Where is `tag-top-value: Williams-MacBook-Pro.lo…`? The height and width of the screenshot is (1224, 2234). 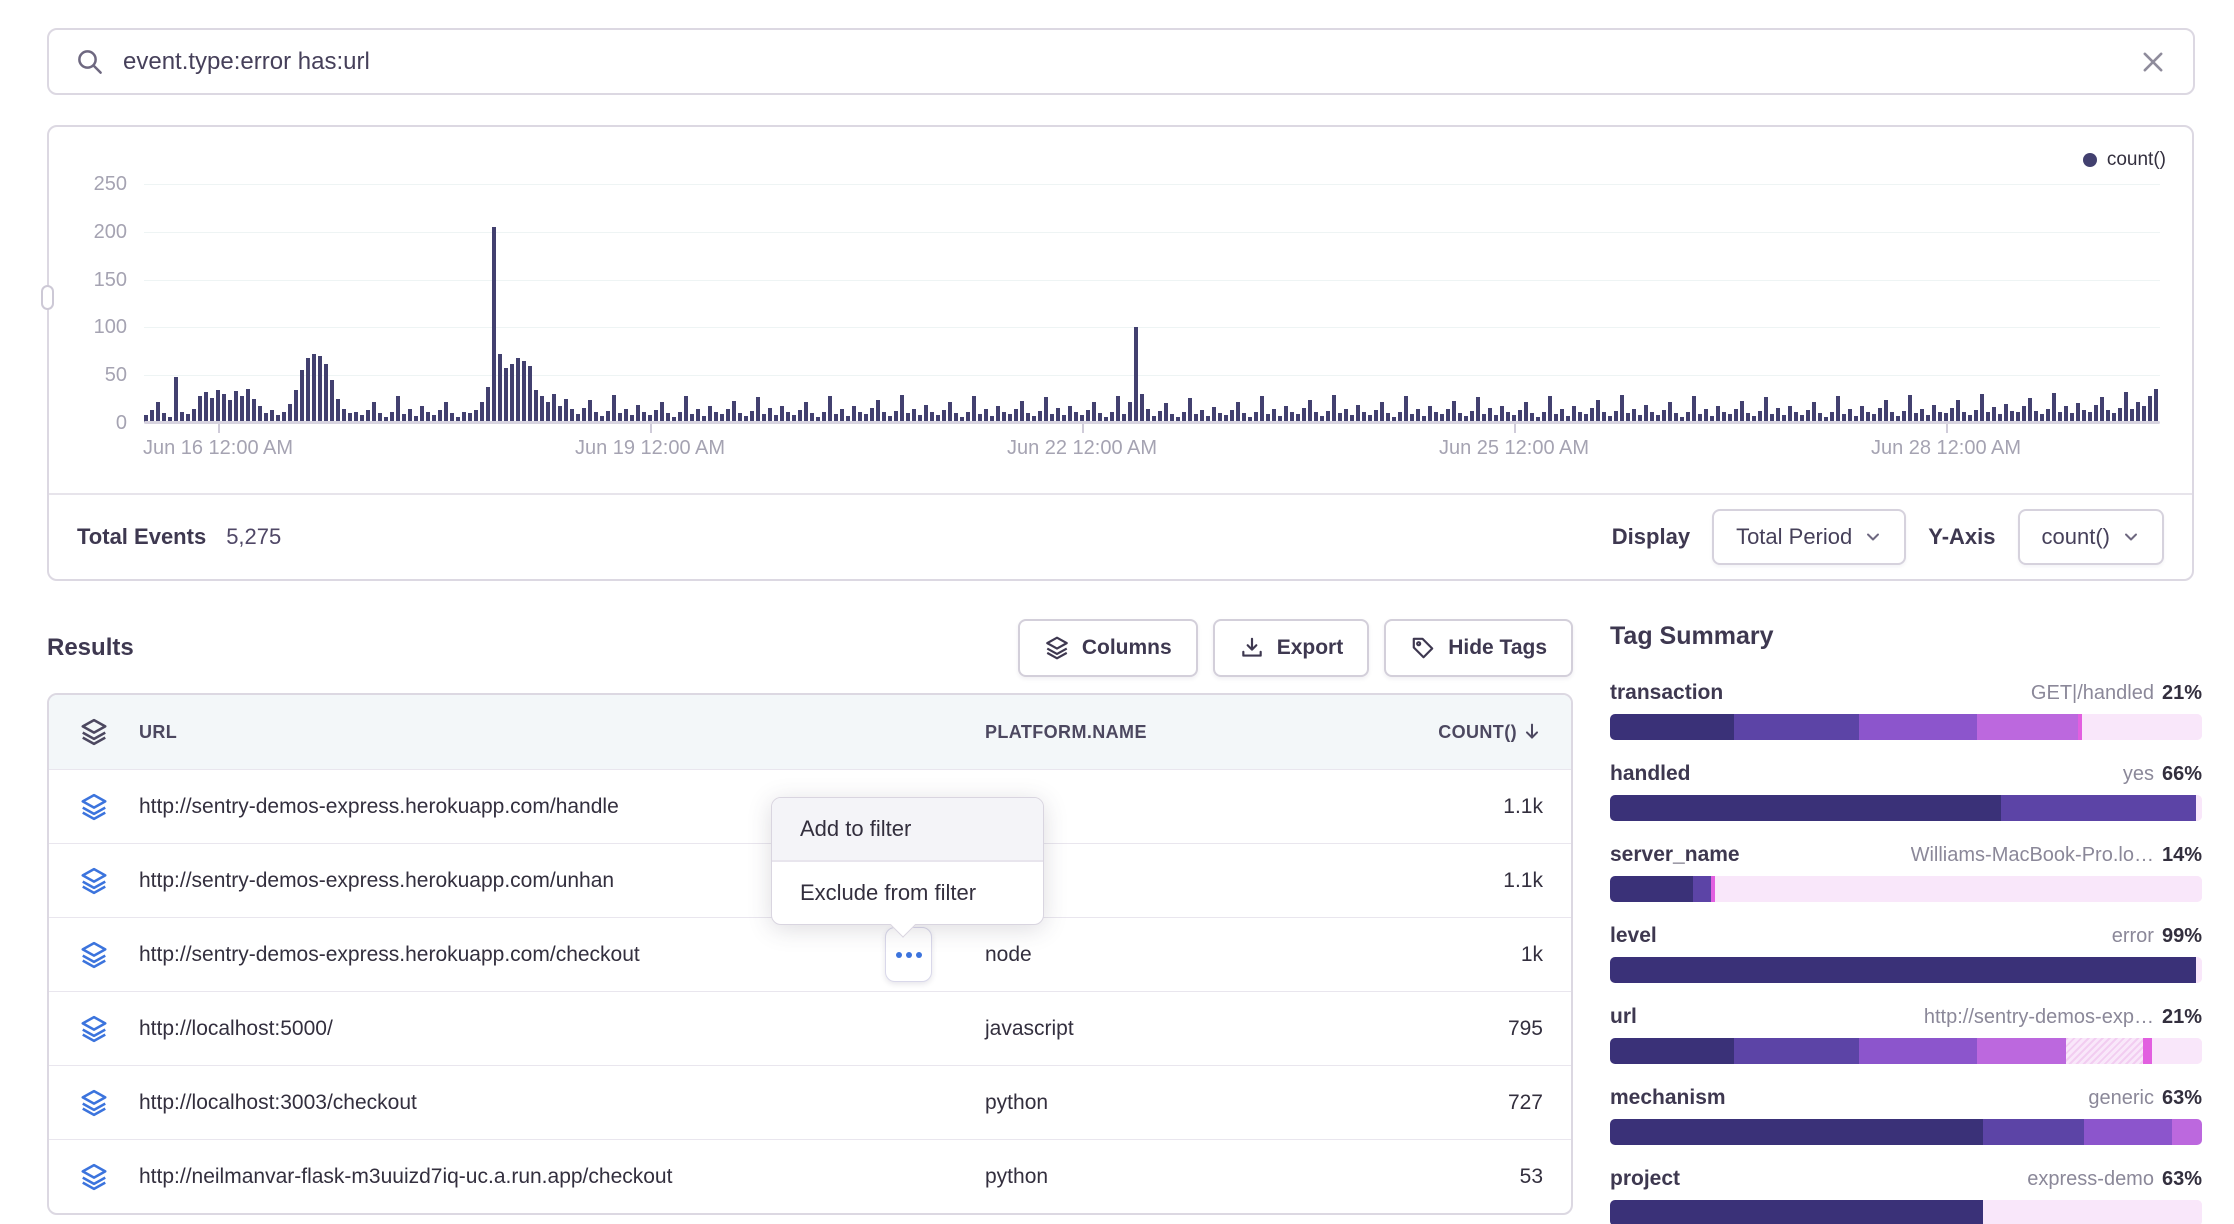
tag-top-value: Williams-MacBook-Pro.lo… is located at coordinates (2032, 855).